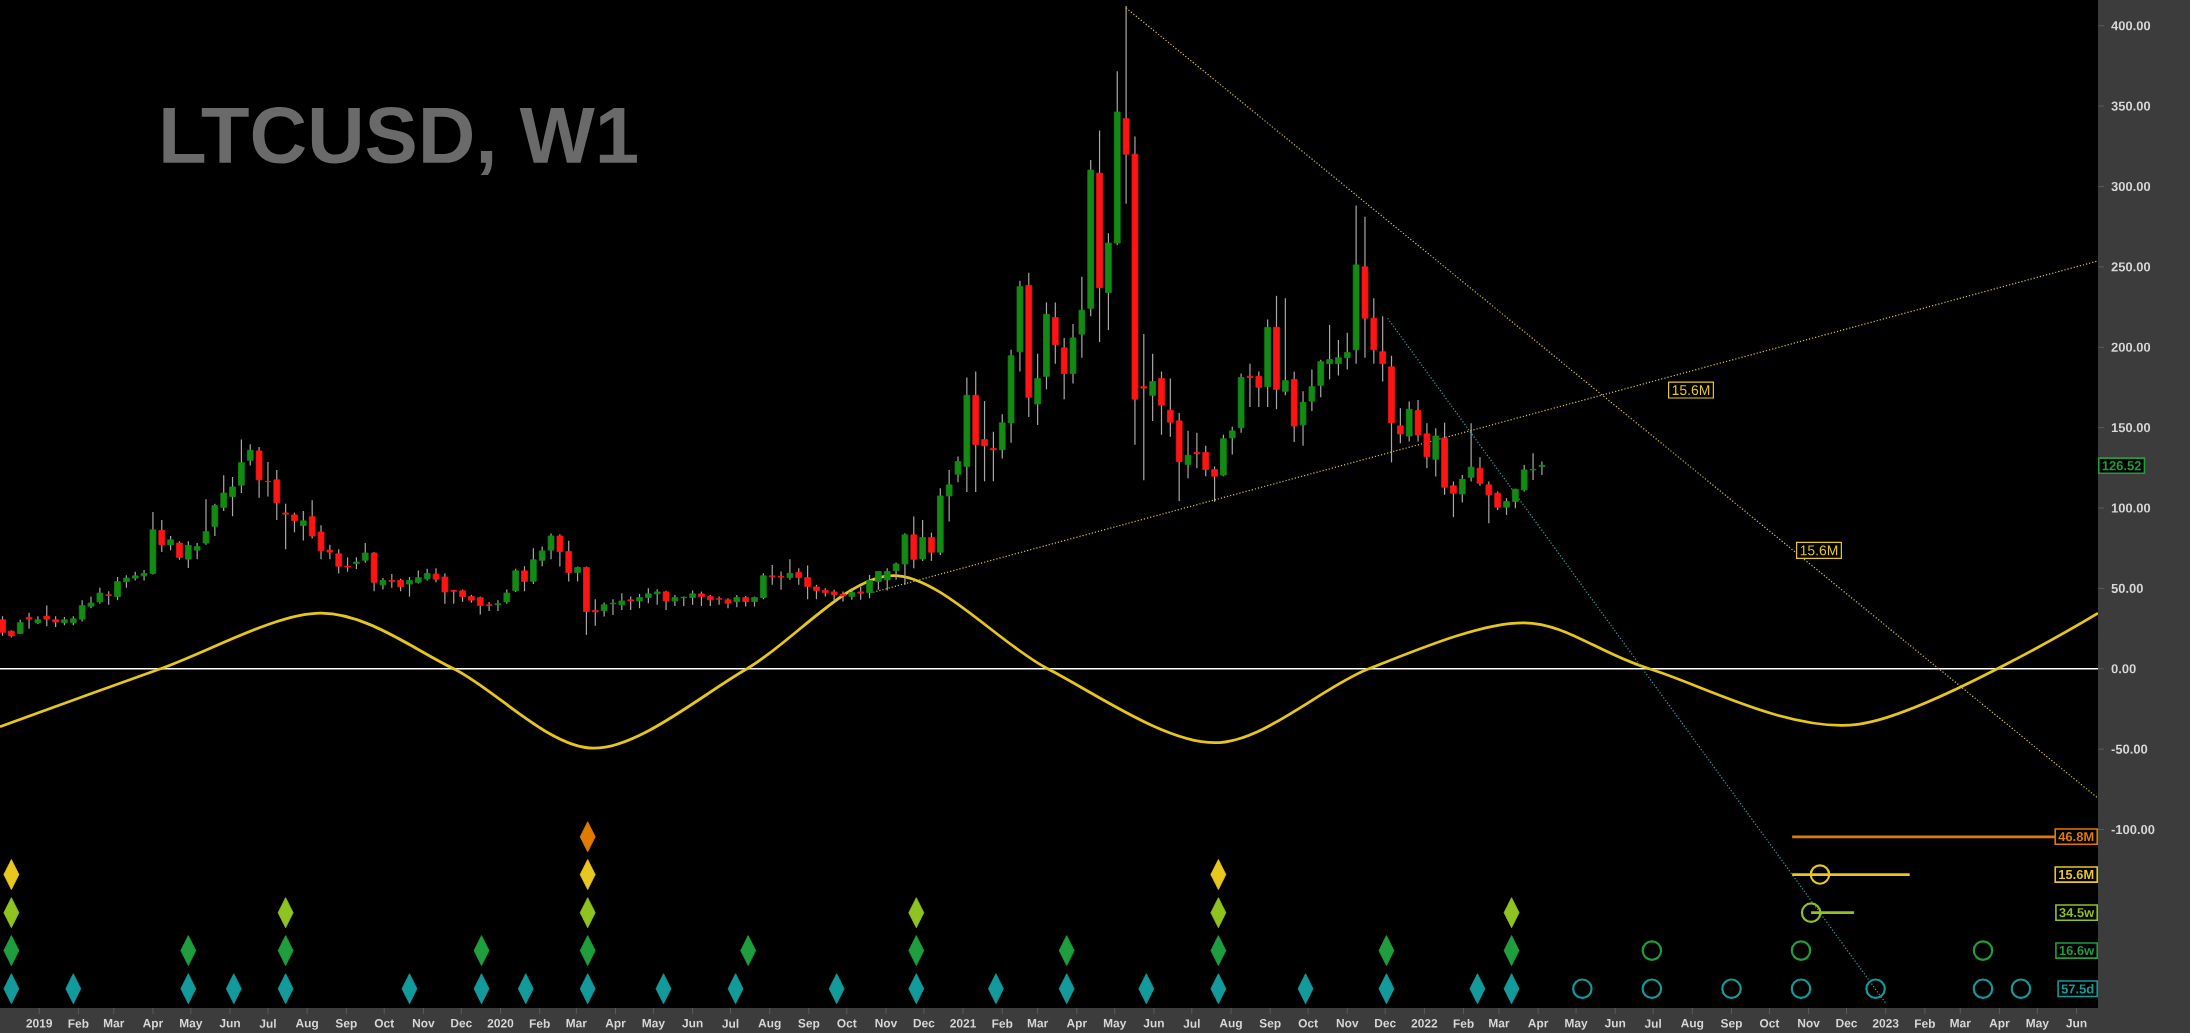 The width and height of the screenshot is (2190, 1033). I want to click on y-tick-label: 50.00, so click(2127, 588).